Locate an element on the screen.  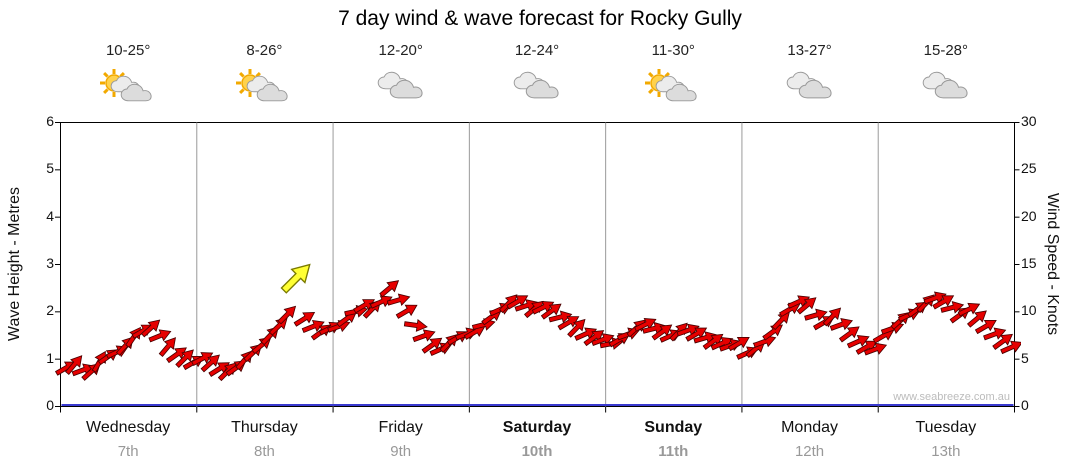
day-label: Sunday is located at coordinates (673, 427).